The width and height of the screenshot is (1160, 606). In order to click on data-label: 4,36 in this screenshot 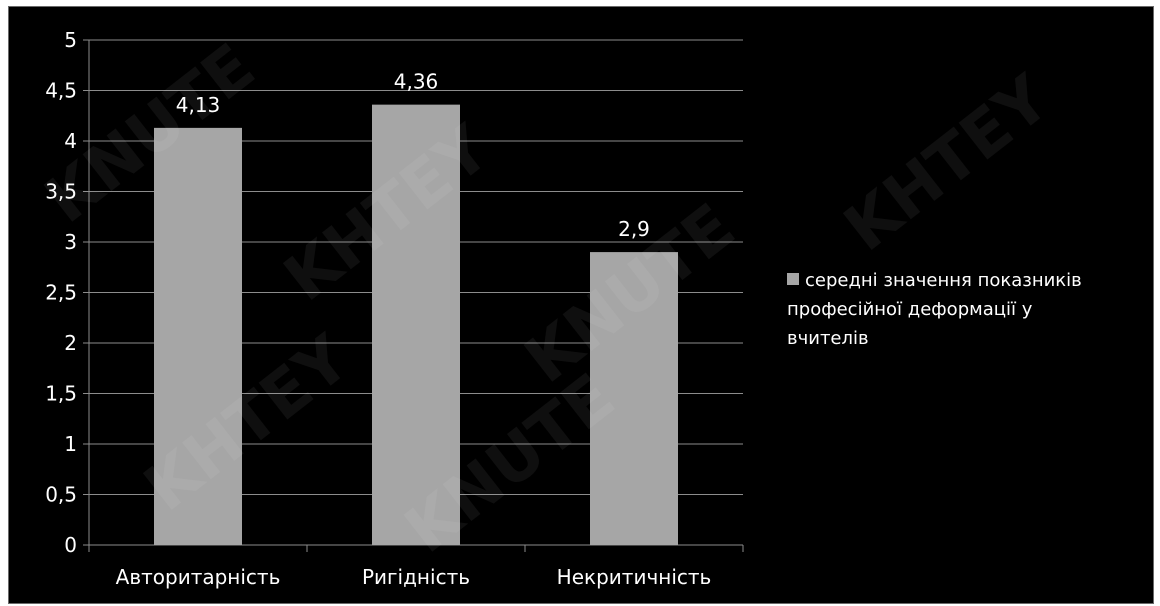, I will do `click(416, 82)`.